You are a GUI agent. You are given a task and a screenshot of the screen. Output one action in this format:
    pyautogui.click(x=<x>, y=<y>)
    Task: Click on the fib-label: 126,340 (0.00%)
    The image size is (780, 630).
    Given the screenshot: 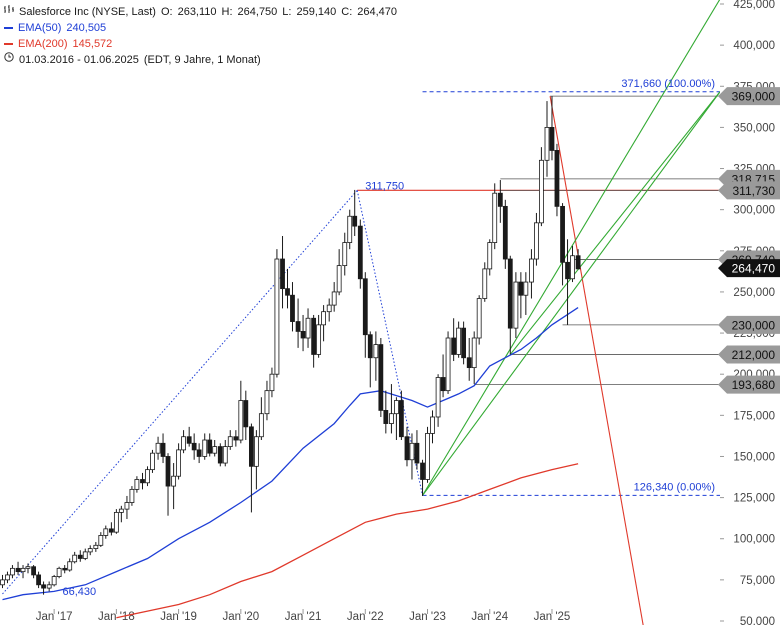 What is the action you would take?
    pyautogui.click(x=674, y=487)
    